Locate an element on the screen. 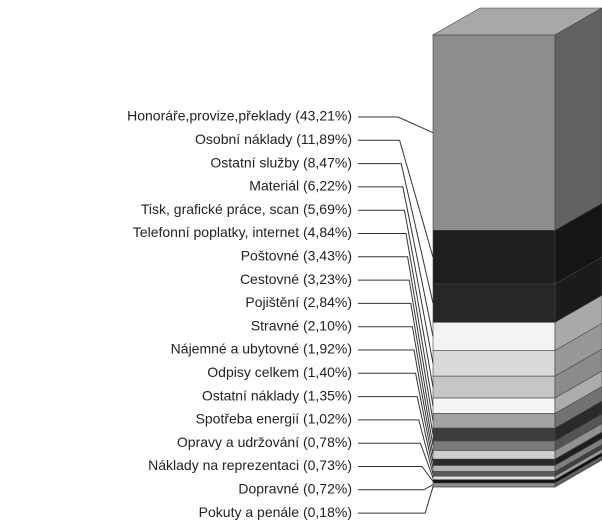 This screenshot has width=602, height=528. segment-label: Cestovné (3,23%) is located at coordinates (296, 279).